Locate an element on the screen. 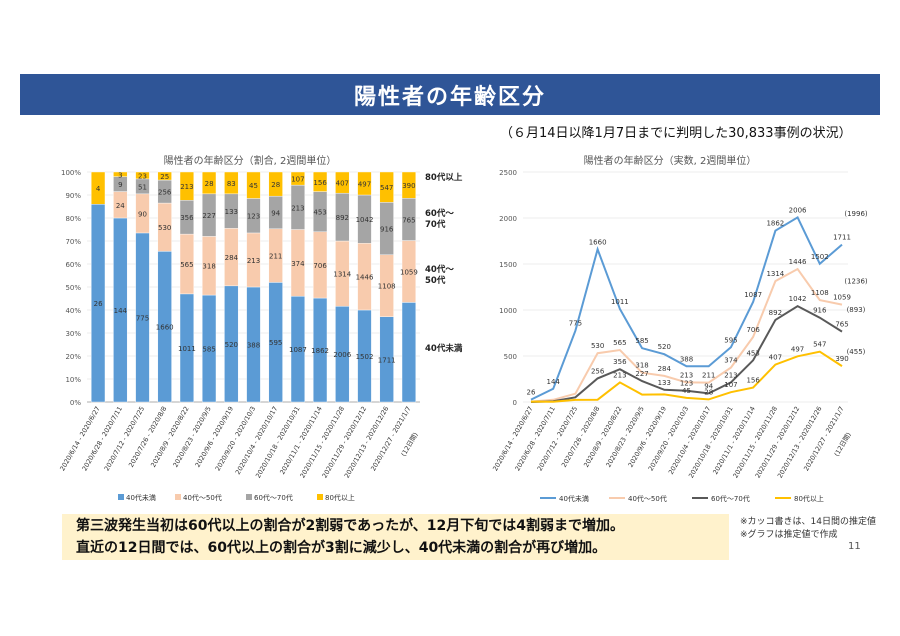 The image size is (900, 636). bar-value-label: 1108 is located at coordinates (387, 287).